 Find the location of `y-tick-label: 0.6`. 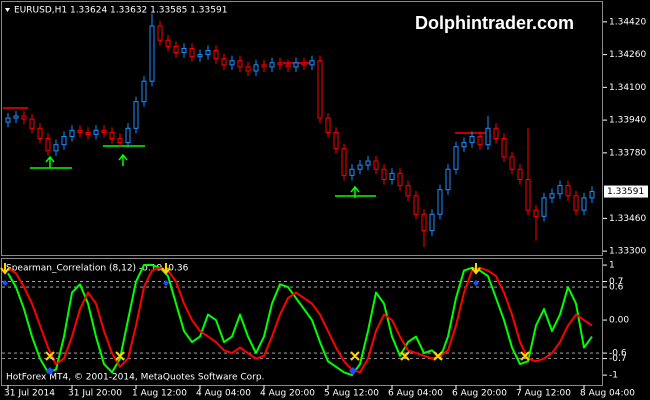

y-tick-label: 0.6 is located at coordinates (616, 288).